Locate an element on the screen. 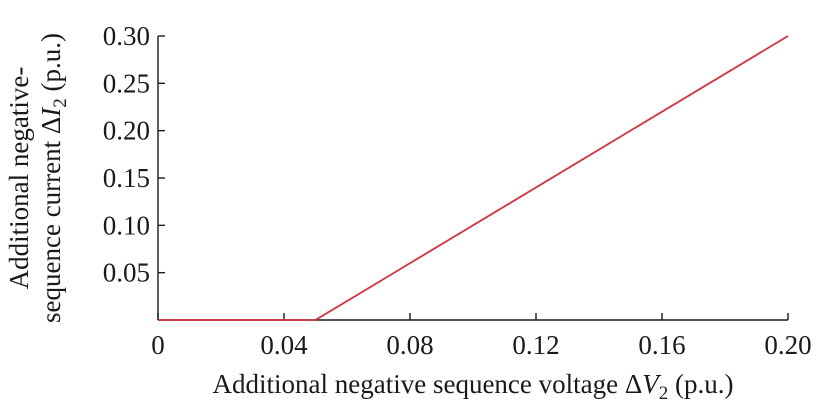 This screenshot has width=817, height=412. x-tick-label: 0.16 is located at coordinates (661, 345).